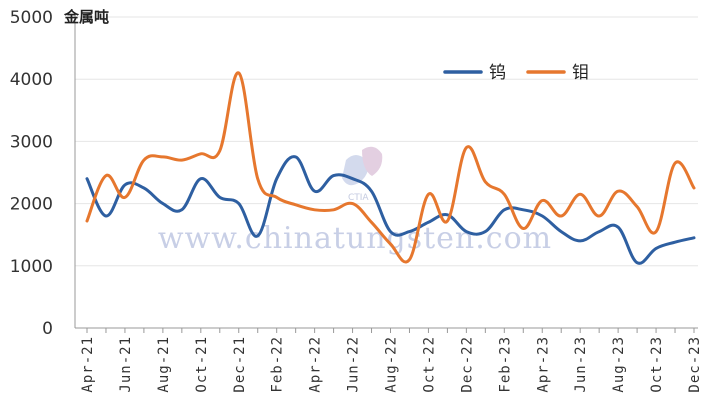 This screenshot has width=710, height=420. I want to click on y-tick-label-2000: 2000, so click(31, 205).